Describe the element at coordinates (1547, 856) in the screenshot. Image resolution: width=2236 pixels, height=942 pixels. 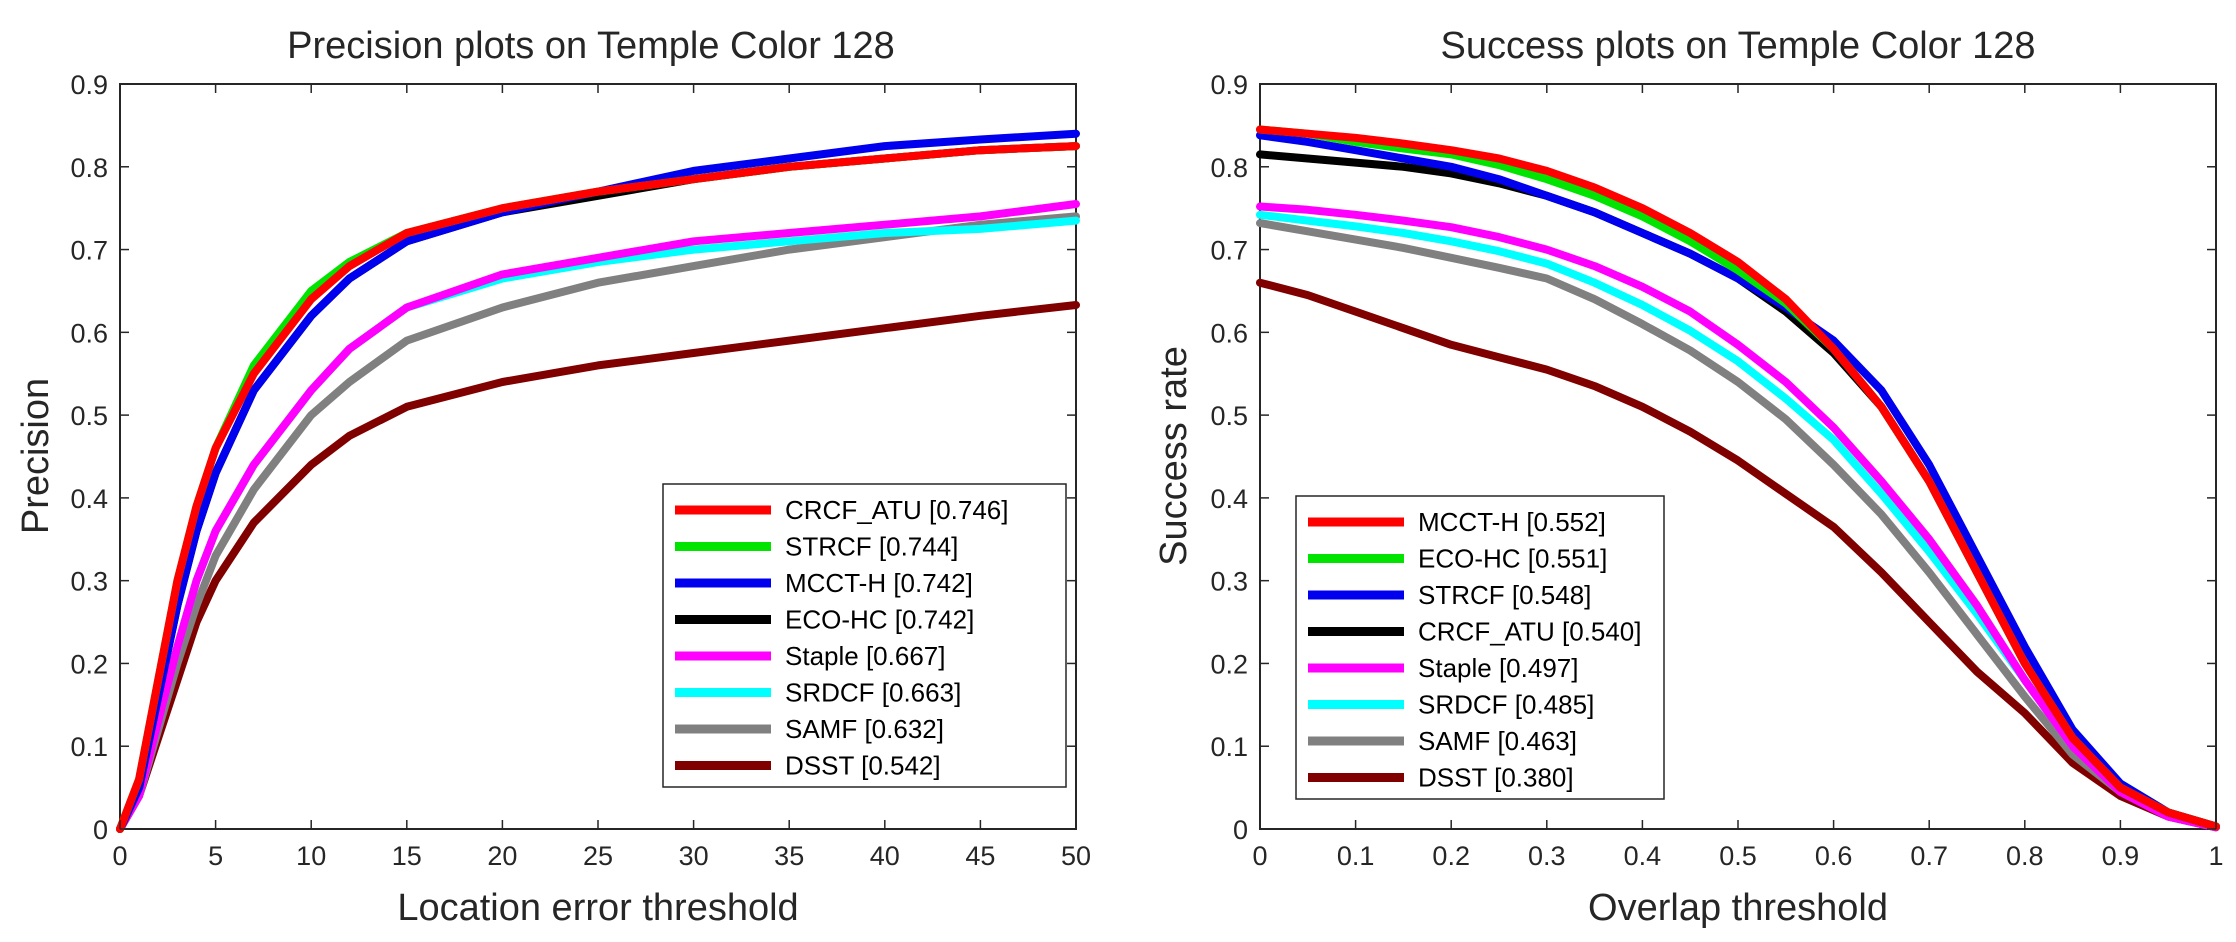
I see `x-tick-label: 0.3` at that location.